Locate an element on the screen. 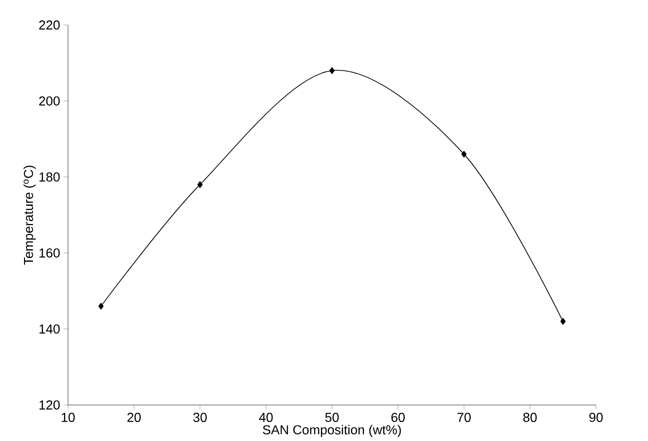 Image resolution: width=648 pixels, height=441 pixels. y-axis-title: Temperature ($^{o}$C) is located at coordinates (30, 215).